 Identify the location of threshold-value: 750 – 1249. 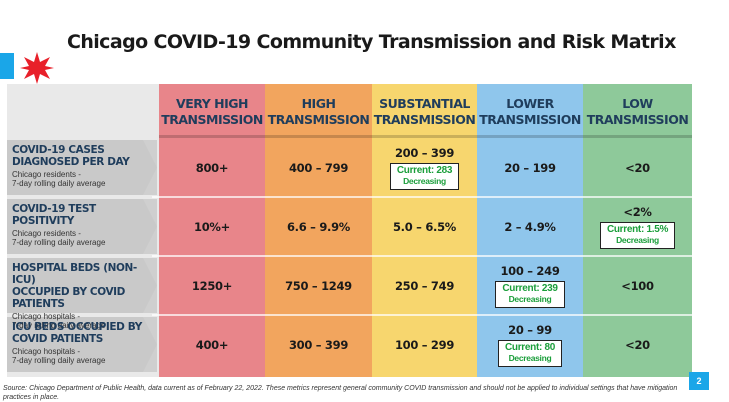
(318, 285).